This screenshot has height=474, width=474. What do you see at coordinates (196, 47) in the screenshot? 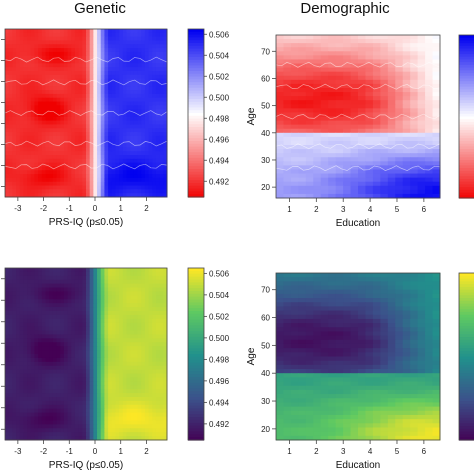
I see `colorbar-swatch` at bounding box center [196, 47].